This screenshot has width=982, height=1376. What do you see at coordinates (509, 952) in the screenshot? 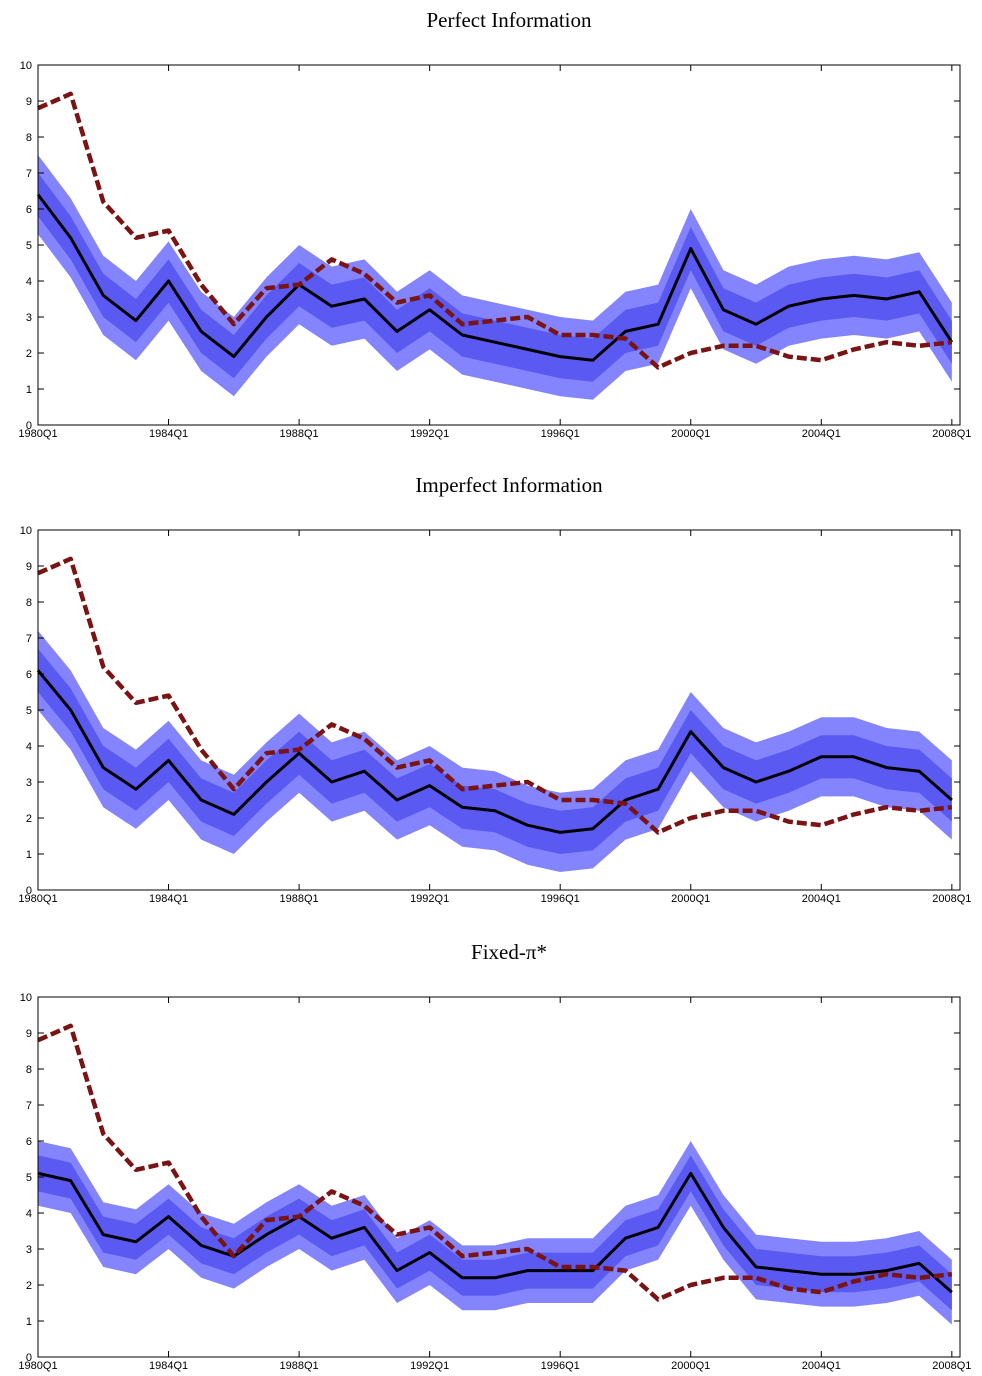
I see `panel-title: Fixed-π*` at bounding box center [509, 952].